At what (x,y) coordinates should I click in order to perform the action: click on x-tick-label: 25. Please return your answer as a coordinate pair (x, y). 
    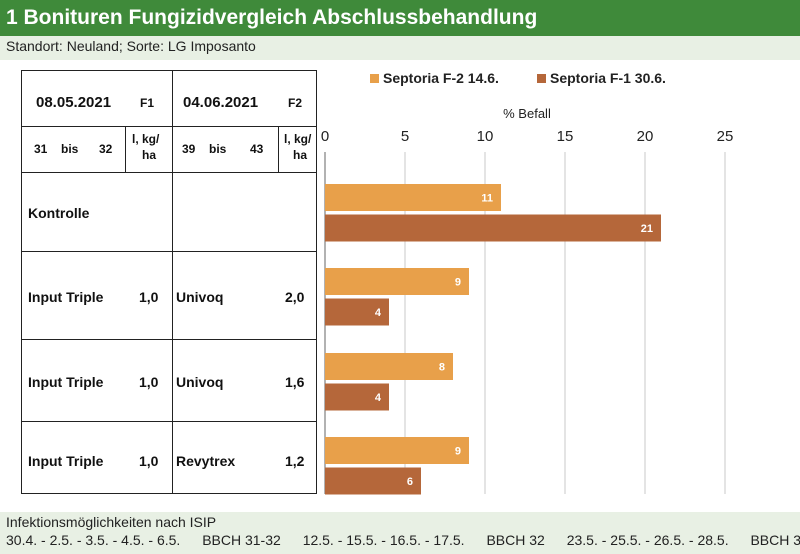
    Looking at the image, I should click on (725, 136).